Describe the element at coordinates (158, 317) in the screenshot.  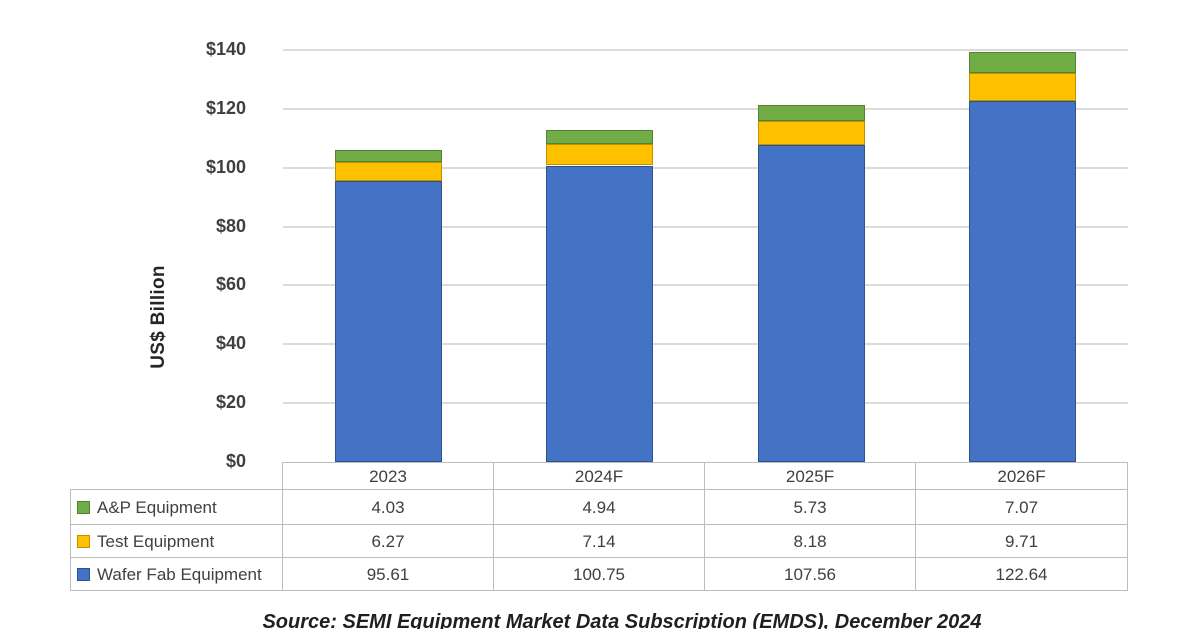
I see `y-axis-title: US$ Billion` at that location.